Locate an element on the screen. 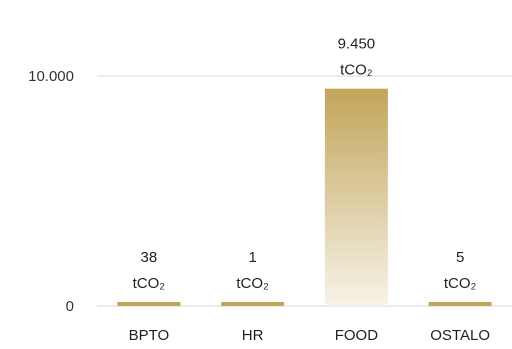  data-label-unit-ostalo: tCO₂ is located at coordinates (460, 283).